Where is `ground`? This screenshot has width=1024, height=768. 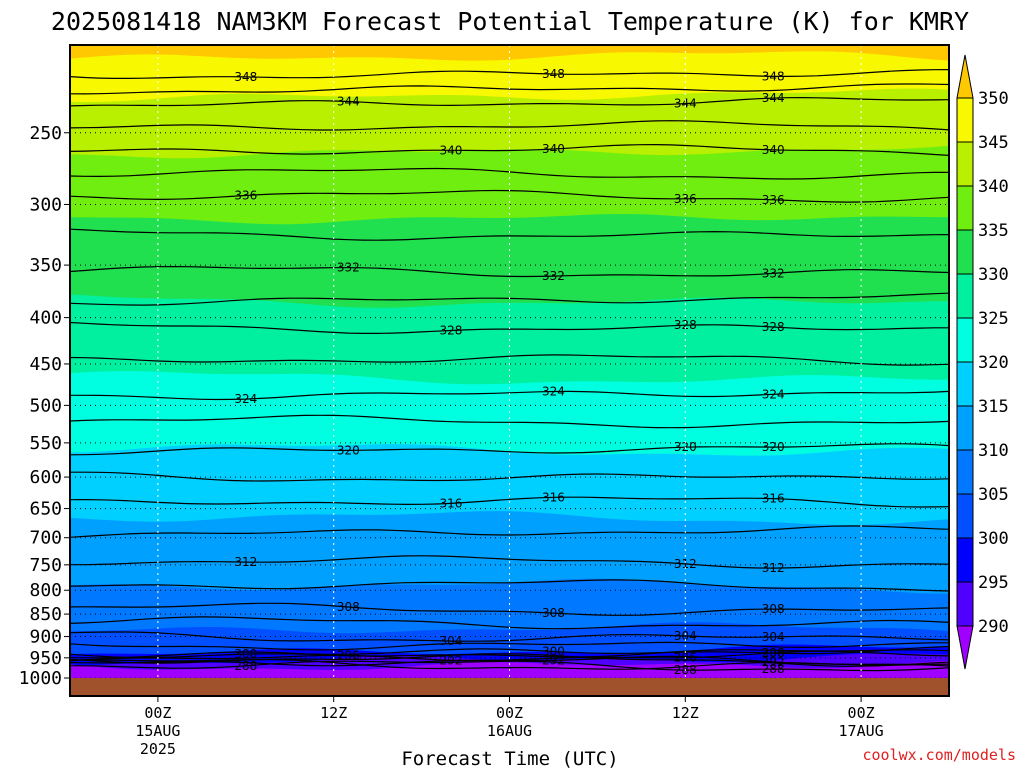
ground is located at coordinates (509, 687).